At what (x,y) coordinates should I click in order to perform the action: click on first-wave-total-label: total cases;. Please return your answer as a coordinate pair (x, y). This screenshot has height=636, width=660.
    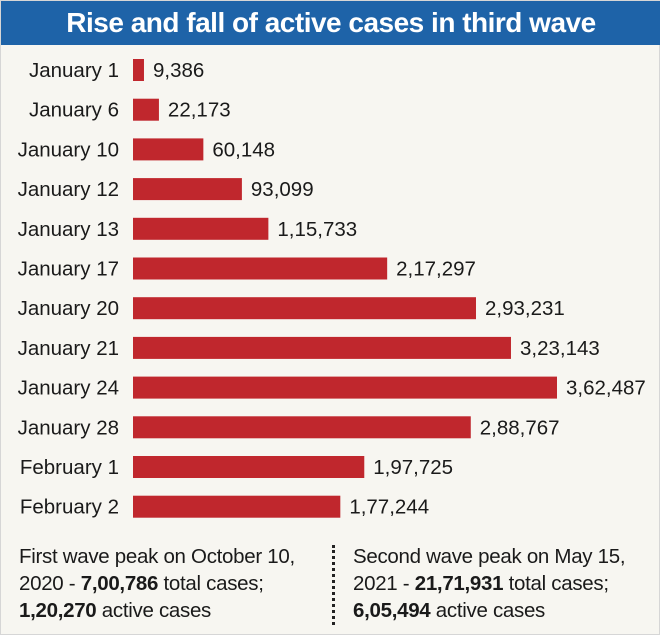
    Looking at the image, I should click on (211, 583).